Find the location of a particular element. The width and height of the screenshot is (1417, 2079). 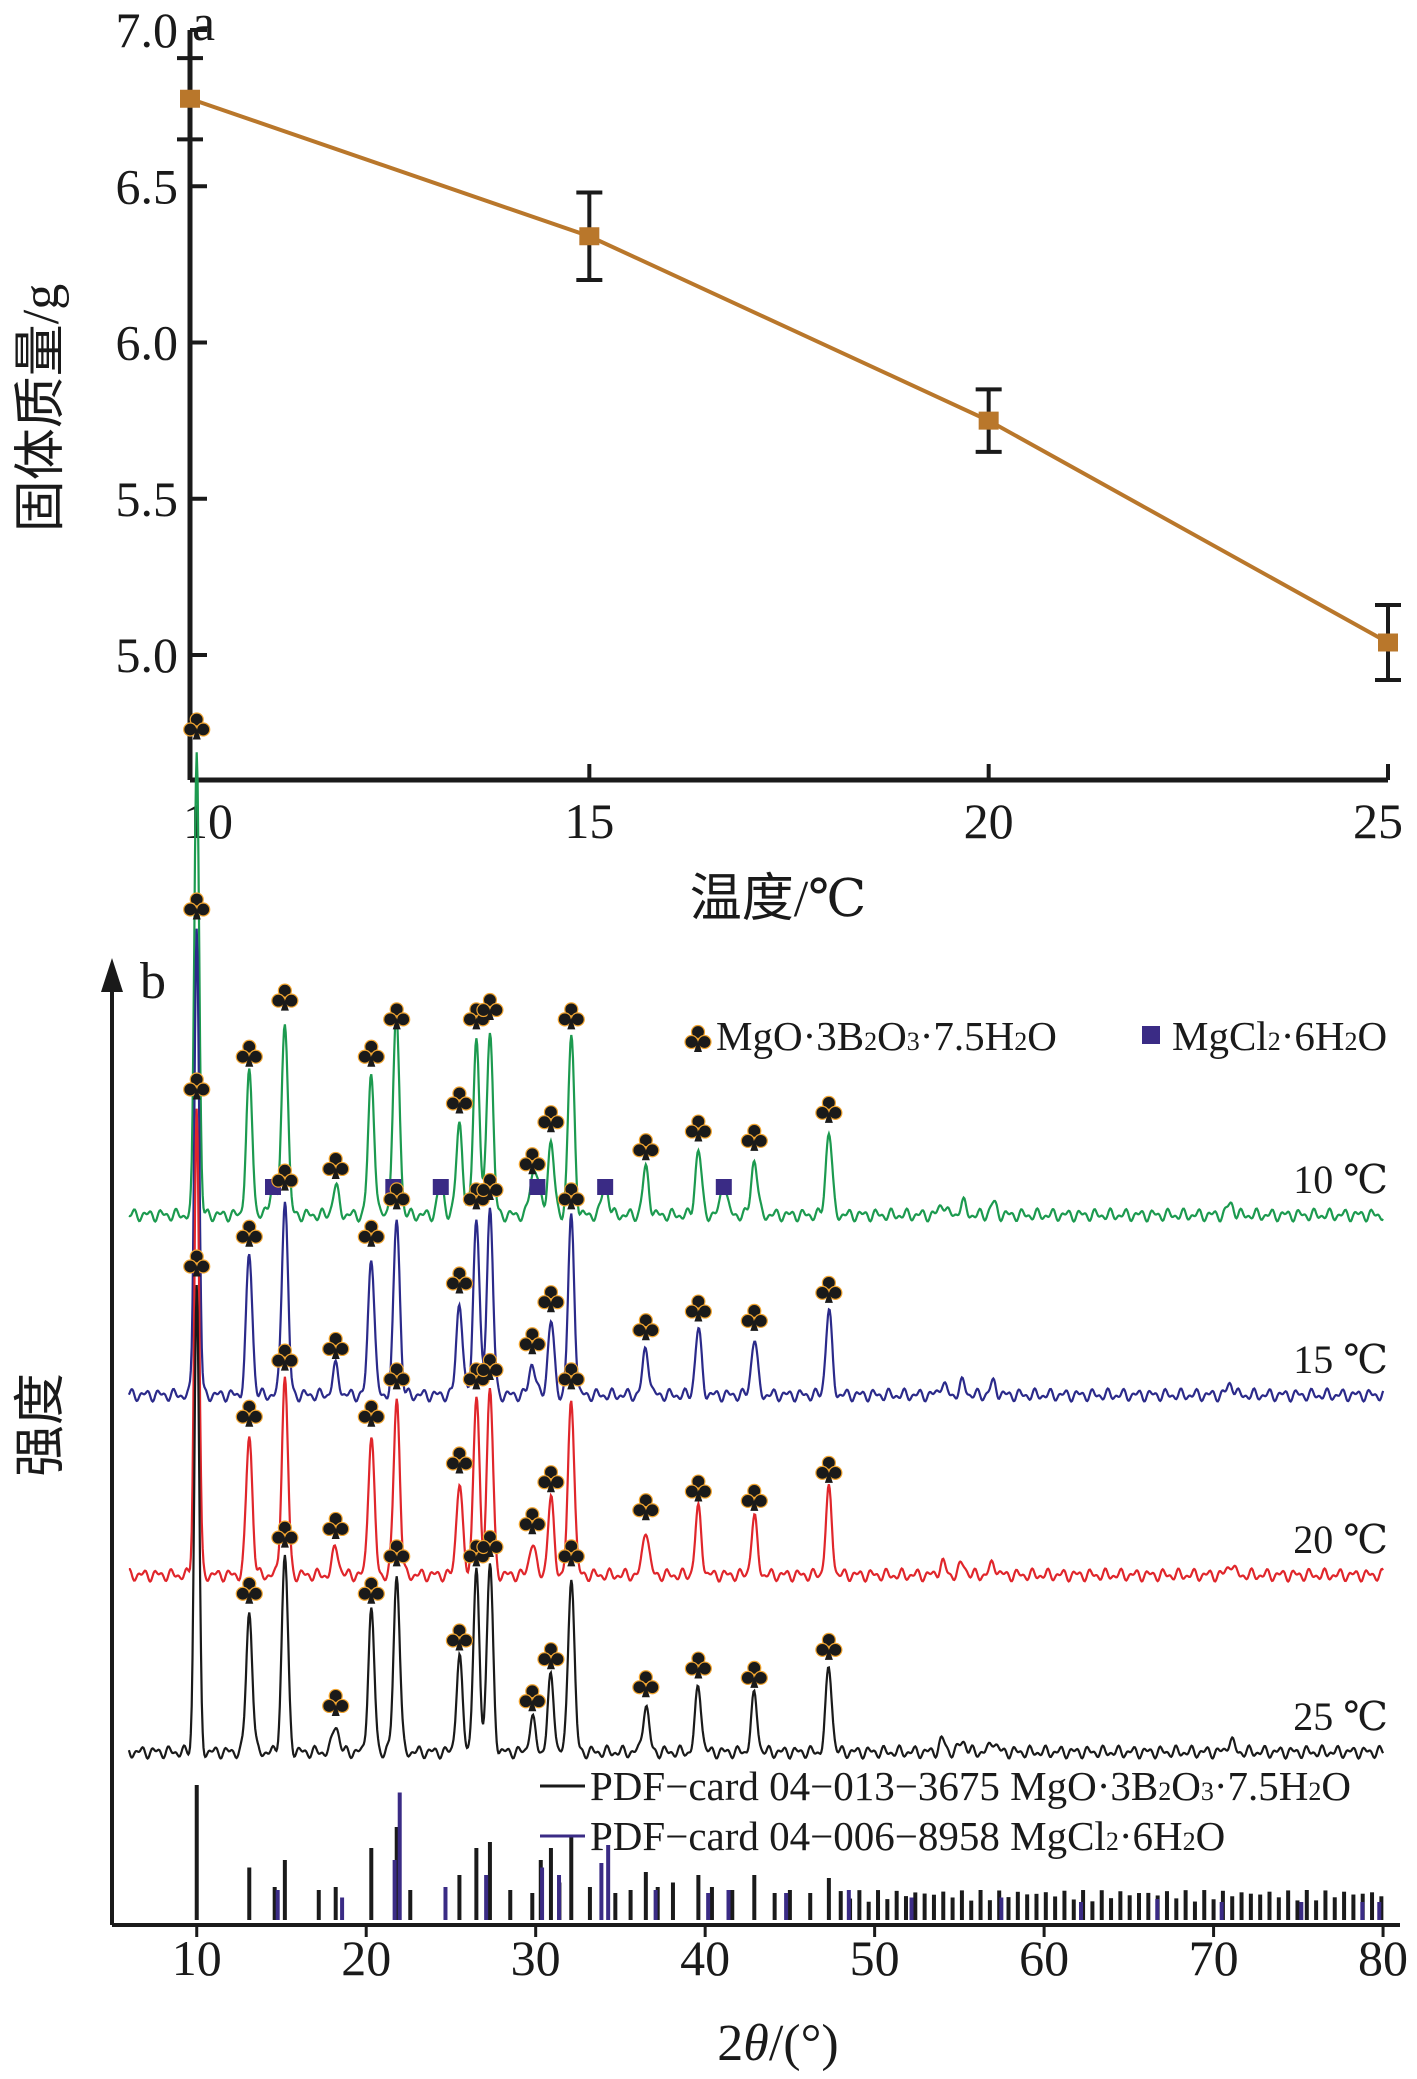

ref-card-legend-label: PDF−card 04−006−8958 MgCl2·6H2O is located at coordinates (907, 1836).